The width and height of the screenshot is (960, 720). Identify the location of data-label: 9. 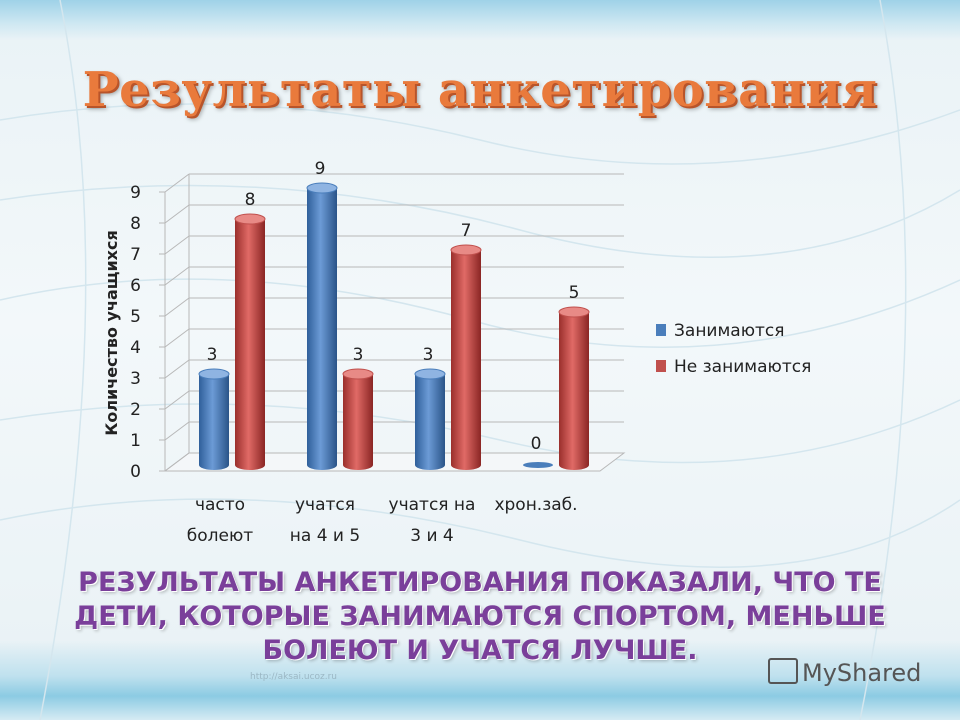
(320, 169).